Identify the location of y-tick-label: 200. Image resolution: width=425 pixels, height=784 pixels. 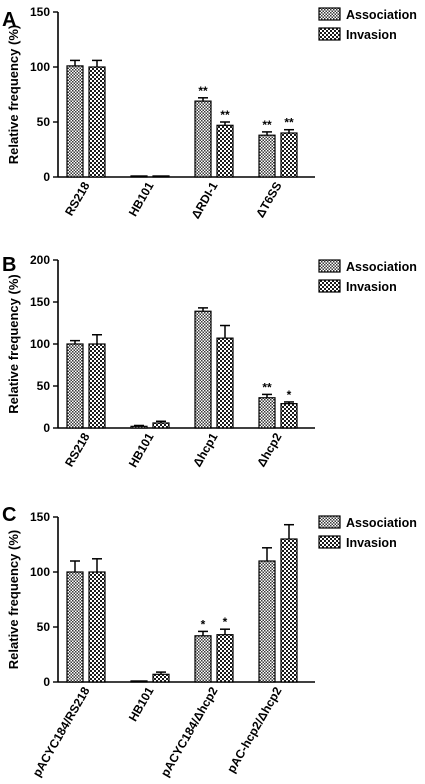
(40, 260).